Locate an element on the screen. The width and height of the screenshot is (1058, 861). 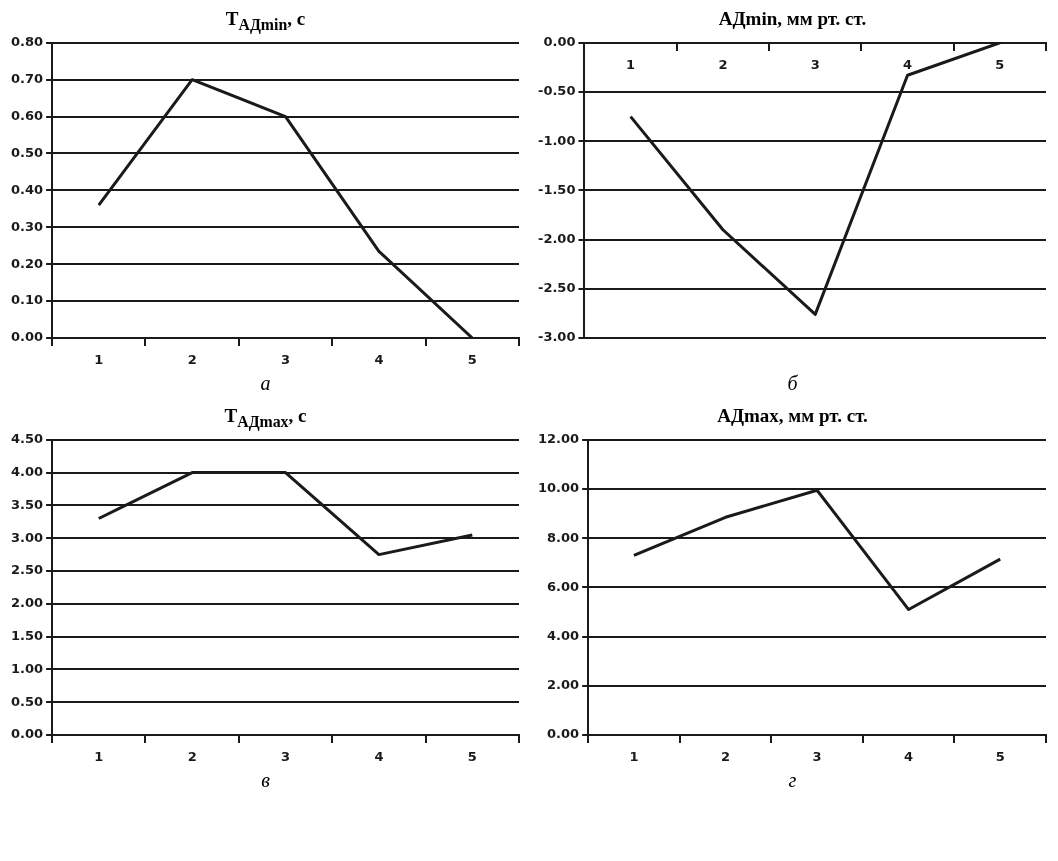
y-tick-label: -3.00 is located at coordinates (556, 337).